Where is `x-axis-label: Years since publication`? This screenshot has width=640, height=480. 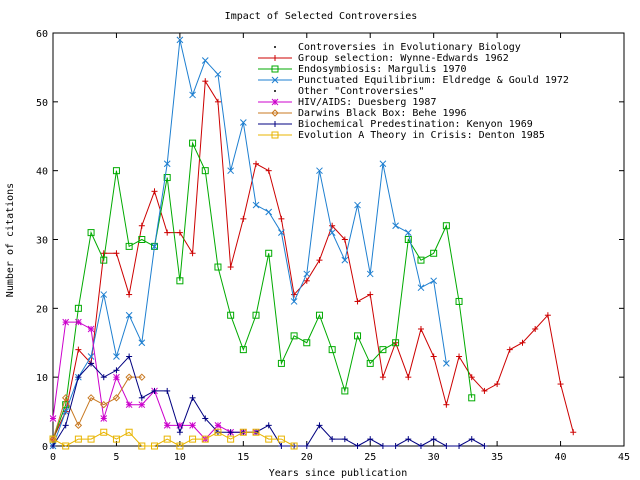 x-axis-label: Years since publication is located at coordinates (338, 473).